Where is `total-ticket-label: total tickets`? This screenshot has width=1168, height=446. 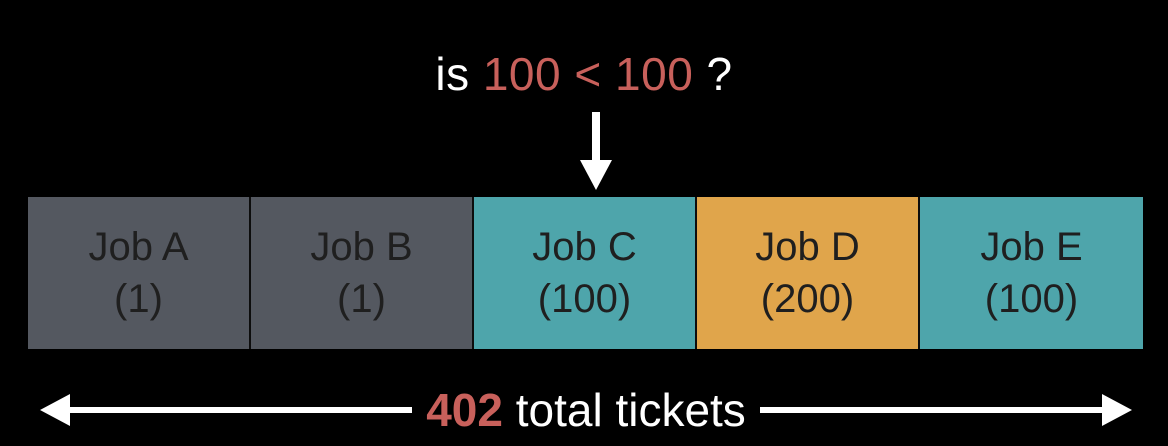 total-ticket-label: total tickets is located at coordinates (624, 410).